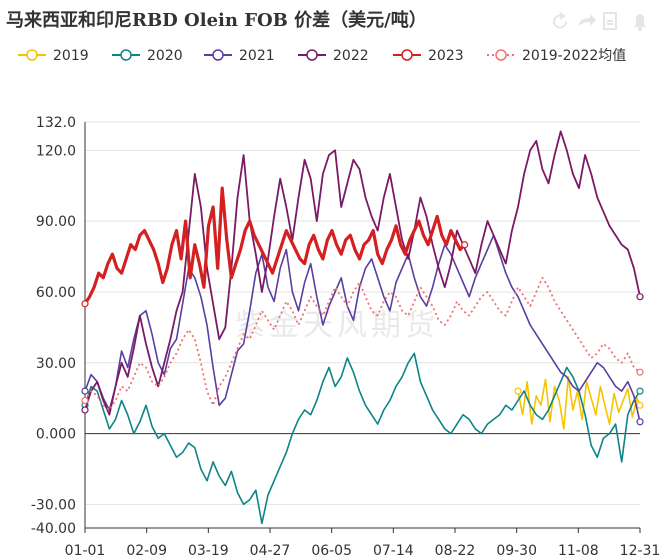  Describe the element at coordinates (455, 551) in the screenshot. I see `x-tick-label: 08-22` at that location.